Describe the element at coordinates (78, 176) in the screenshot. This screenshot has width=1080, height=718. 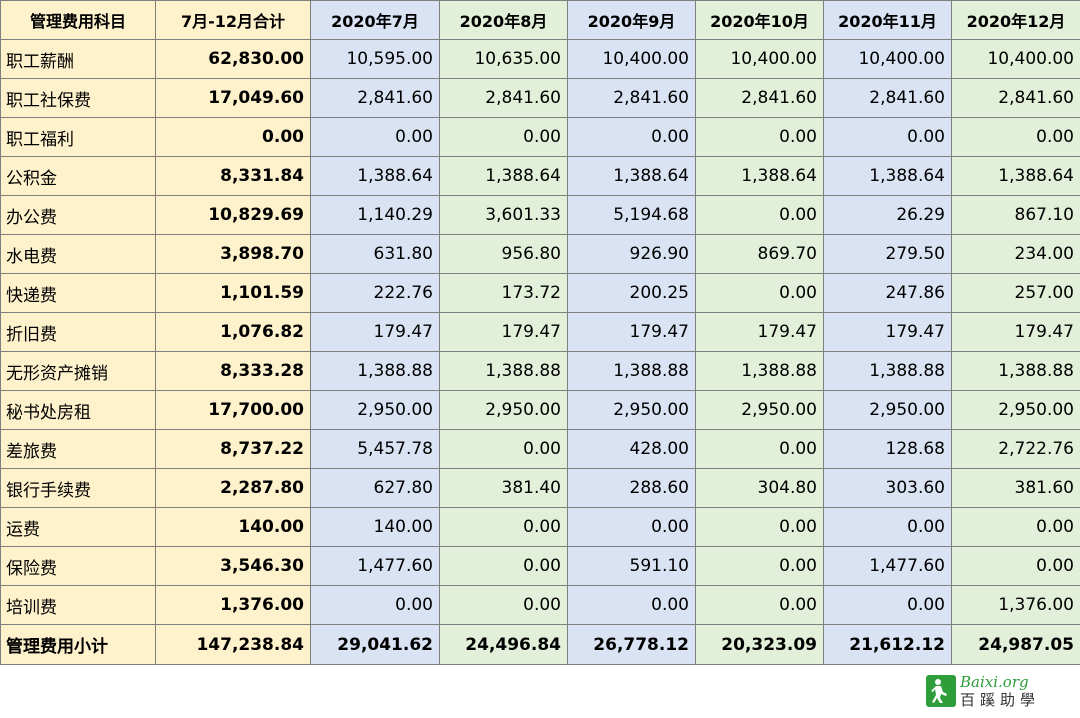
I see `row-label: 公积金` at that location.